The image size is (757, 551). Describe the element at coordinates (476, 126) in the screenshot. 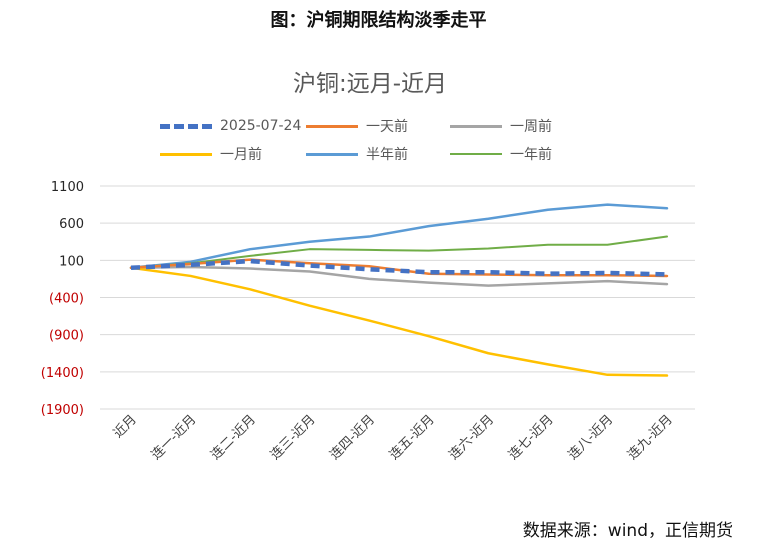

I see `legend-swatch-one-week-ago` at that location.